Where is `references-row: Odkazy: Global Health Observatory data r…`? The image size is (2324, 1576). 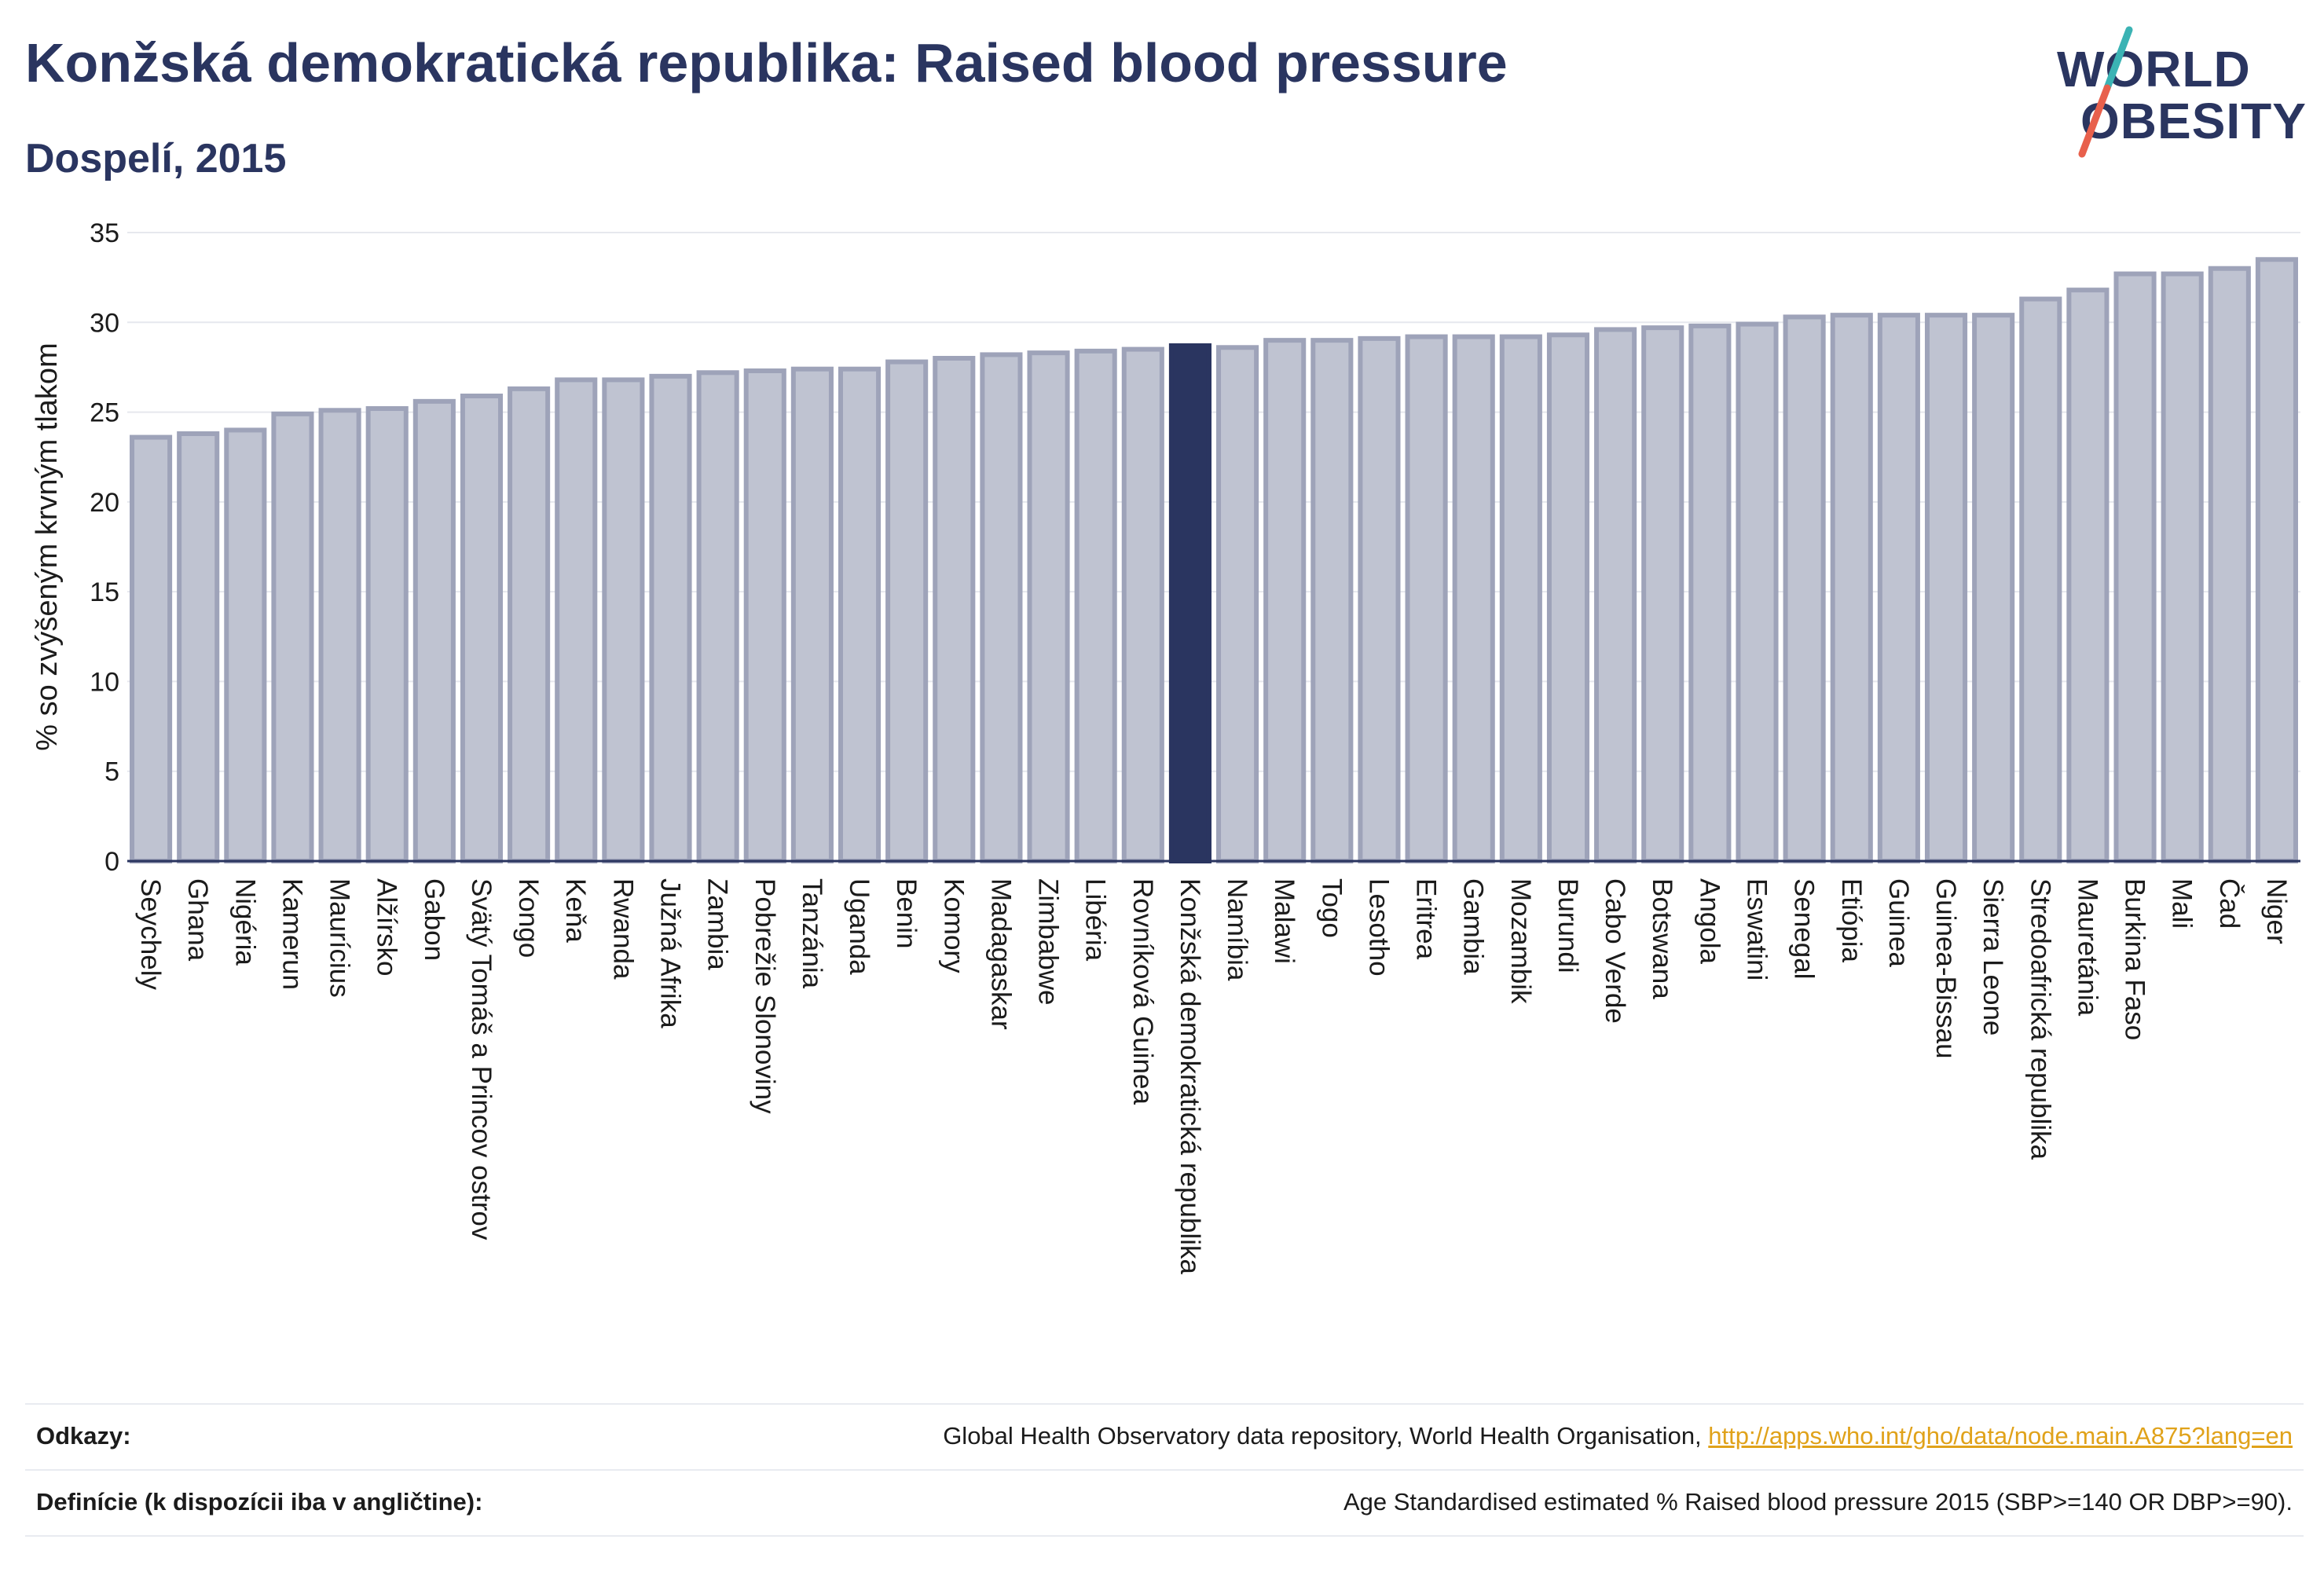
references-row: Odkazy: Global Health Observatory data r… is located at coordinates (1164, 1436).